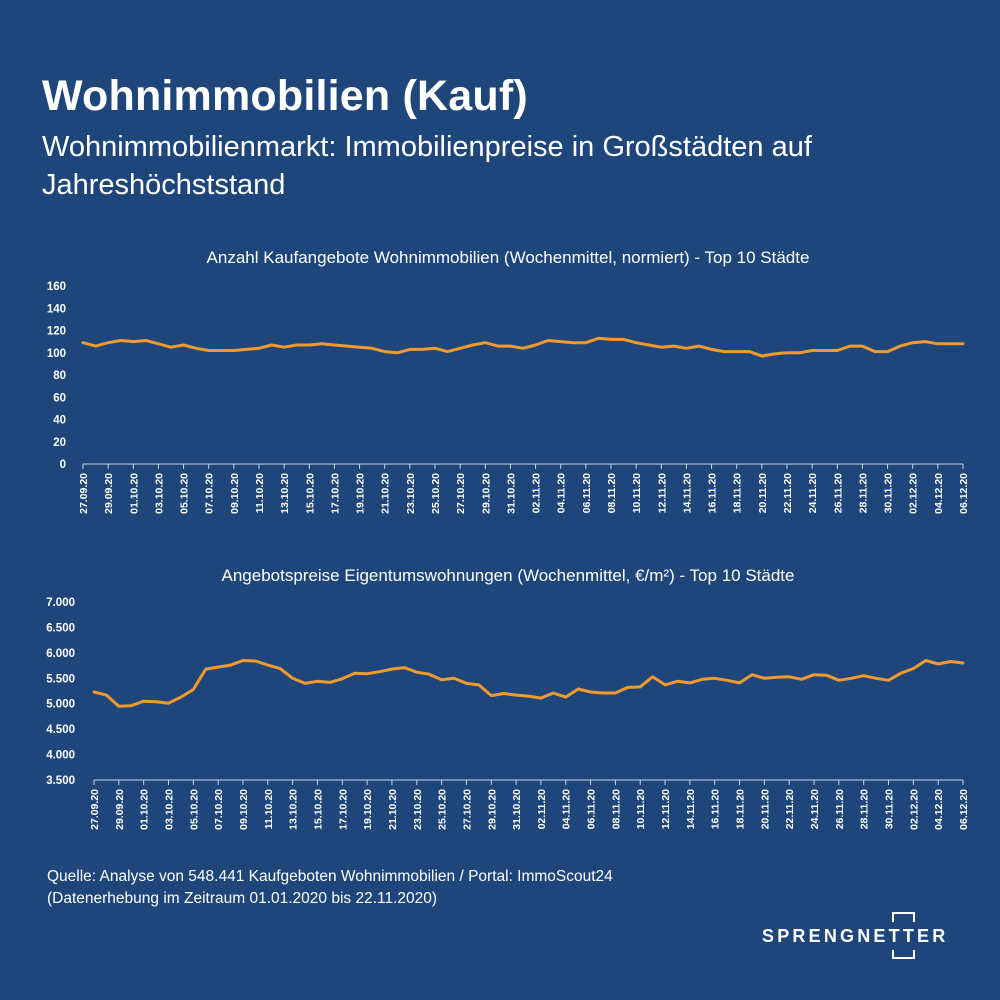 This screenshot has height=1000, width=1000. I want to click on y-tick-label: 80, so click(59, 376).